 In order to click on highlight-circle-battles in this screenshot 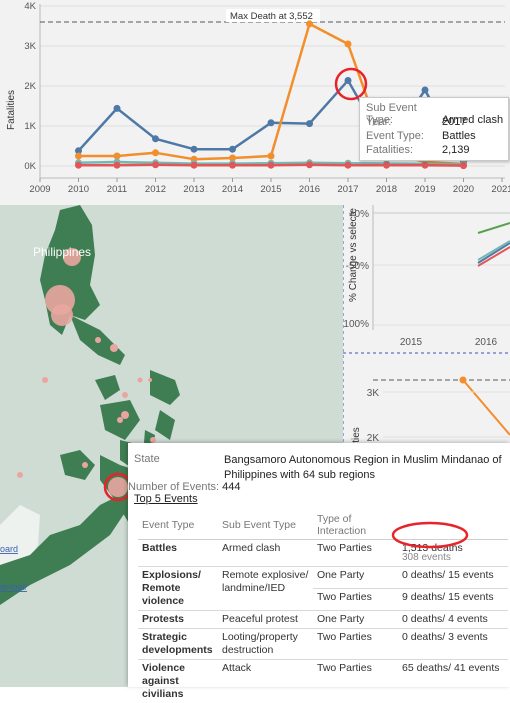, I will do `click(430, 535)`.